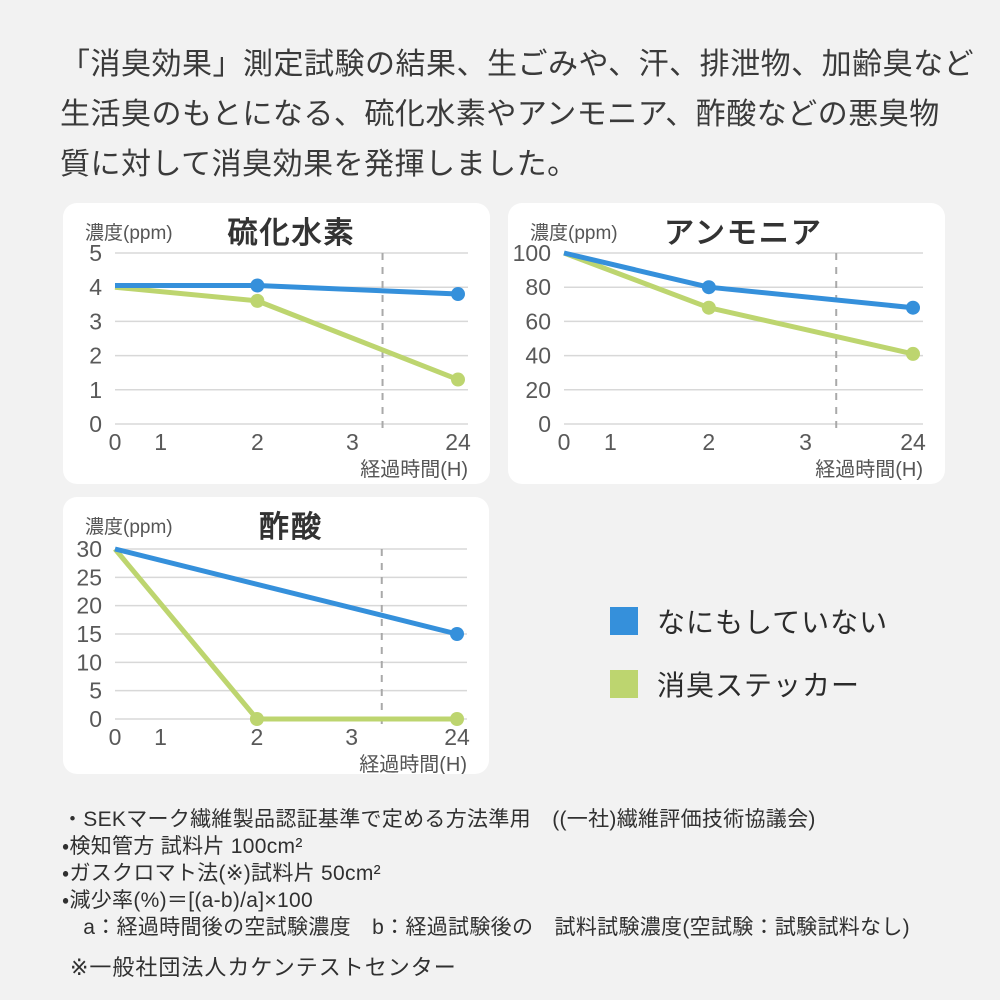  Describe the element at coordinates (439, 819) in the screenshot. I see `footnote-line-1: ・SEKマーク繊維製品認証基準で定める方法準用 ((一社)繊維評価技術協議会)` at that location.